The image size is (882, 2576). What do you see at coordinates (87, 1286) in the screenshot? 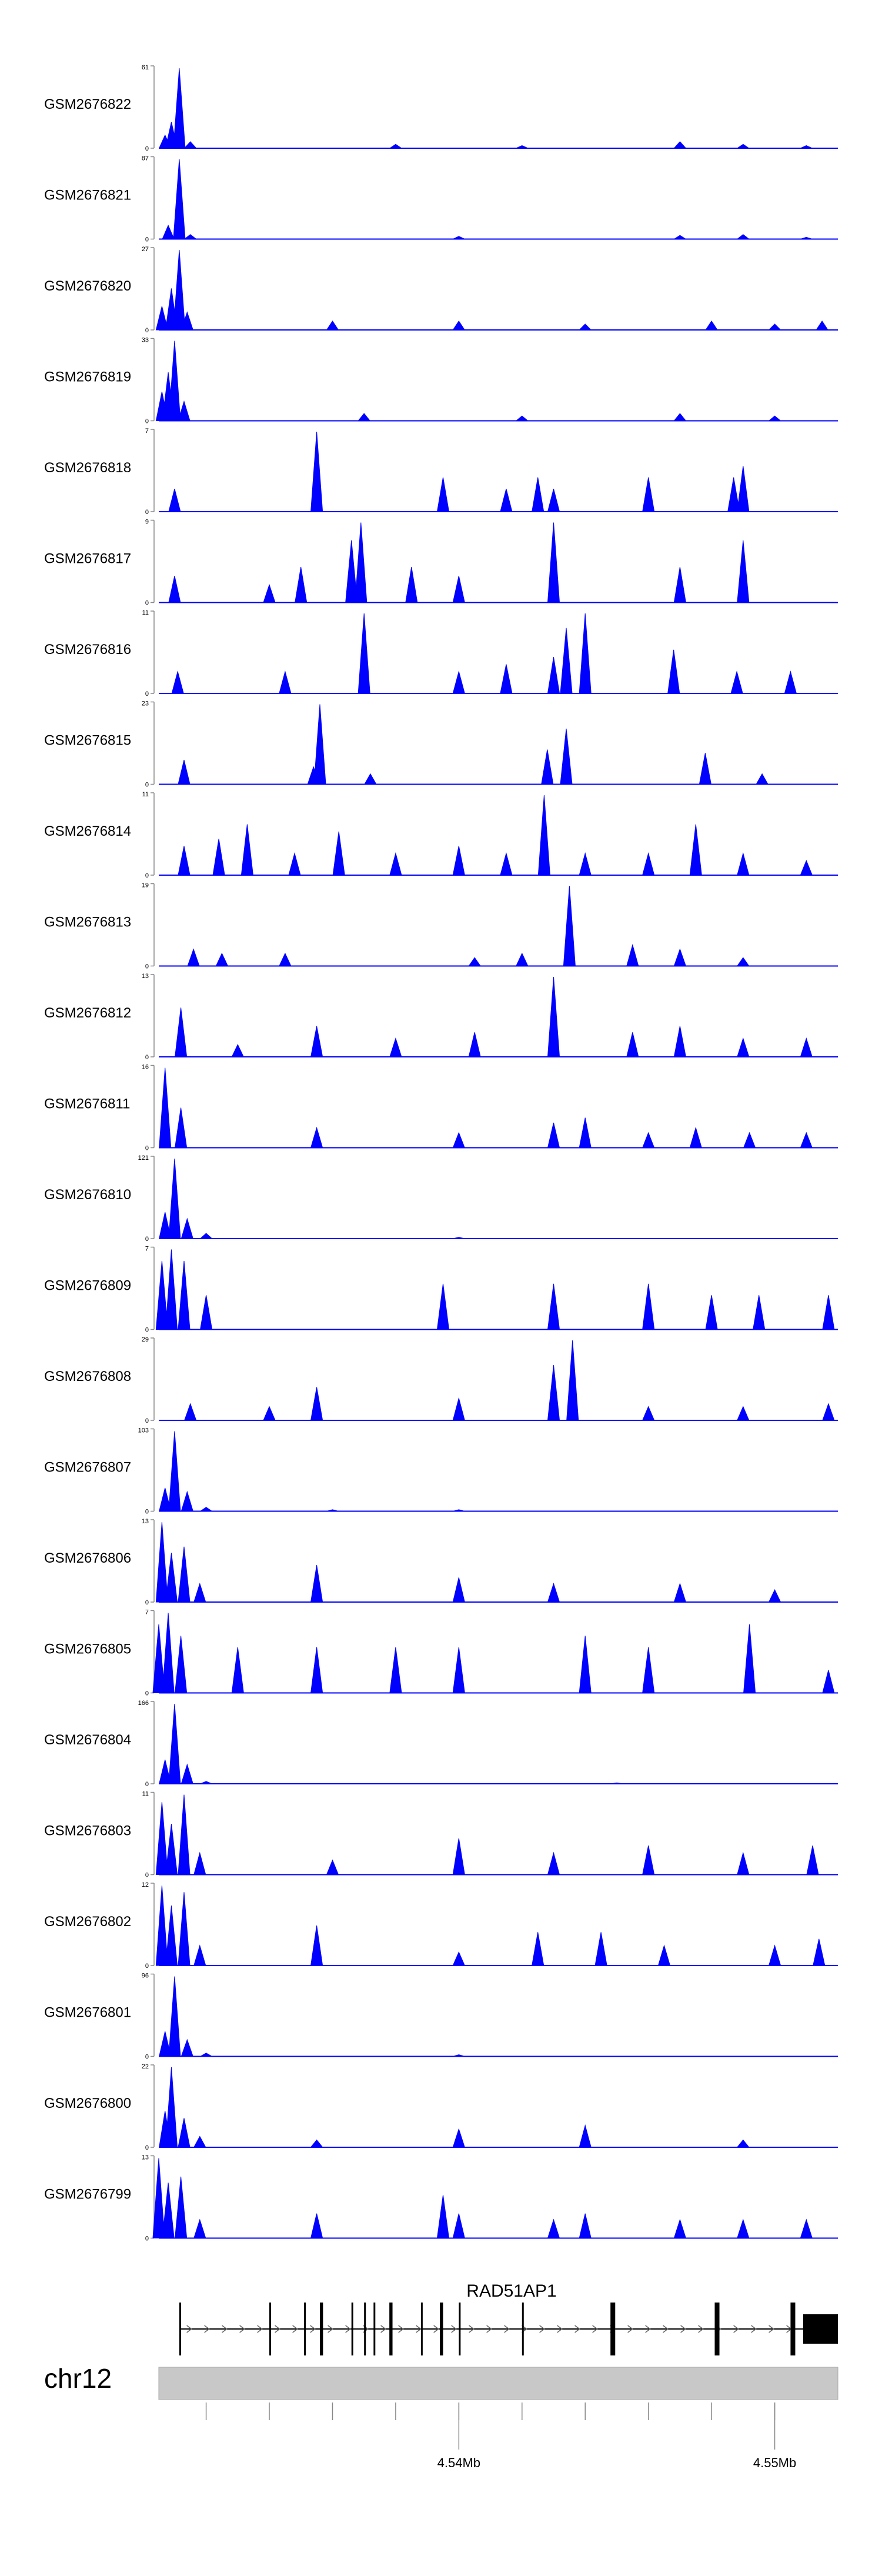
I see `track-label: GSM2676809` at bounding box center [87, 1286].